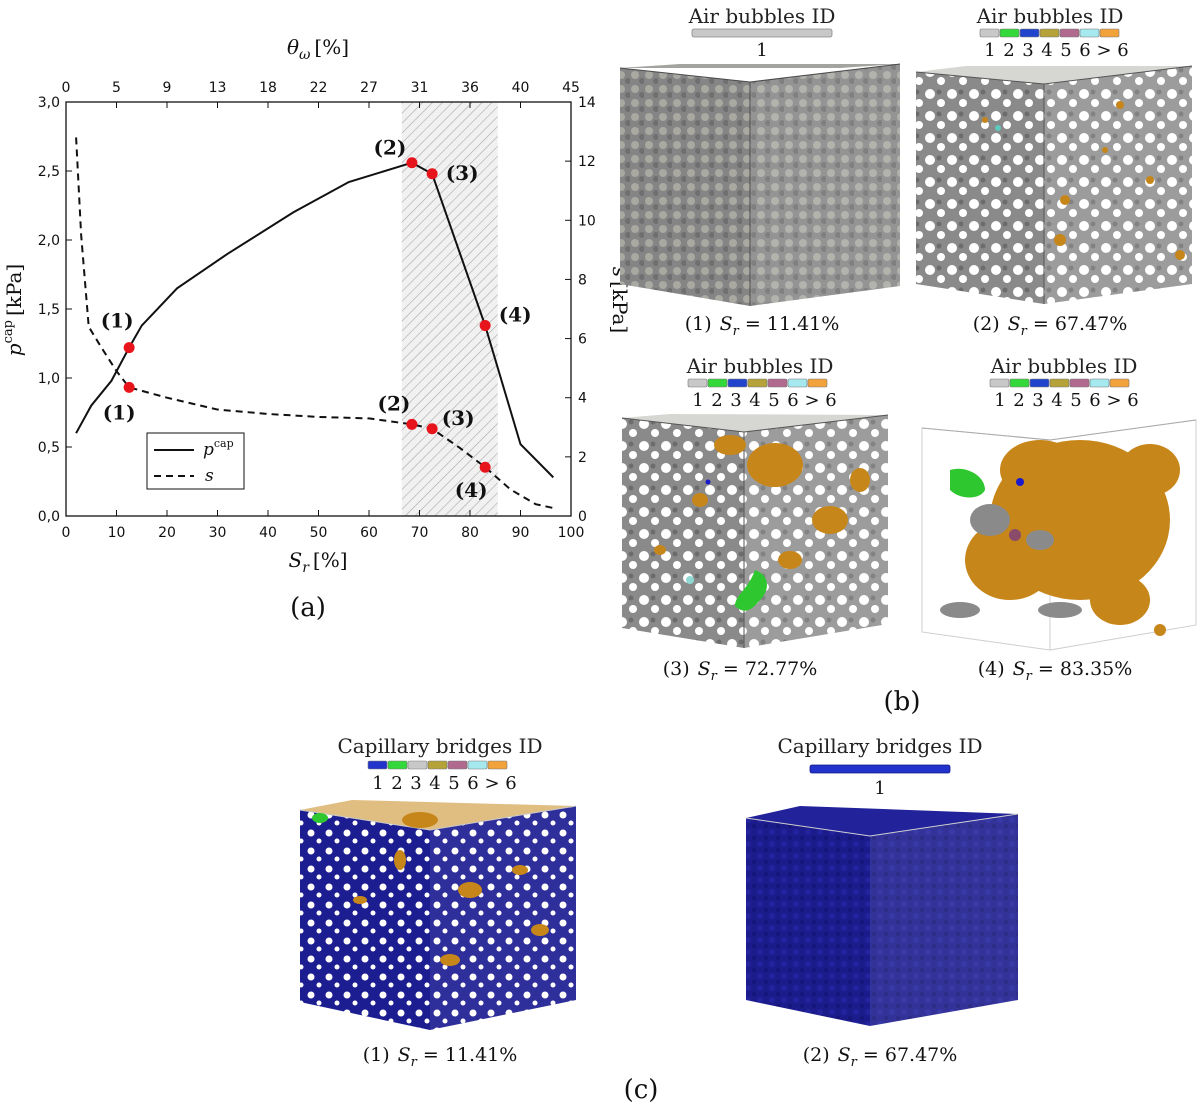 This screenshot has width=1200, height=1113. Describe the element at coordinates (521, 88) in the screenshot. I see `top-tick-label: 40` at that location.